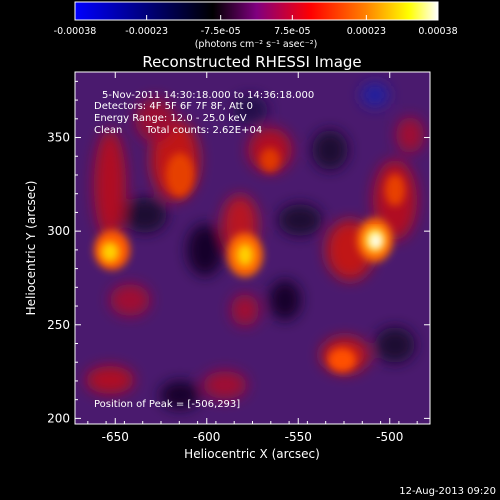 The width and height of the screenshot is (500, 500). I want to click on annotation-detectors: Detectors: 4F 5F 6F 7F 8F, Att 0, so click(173, 106).